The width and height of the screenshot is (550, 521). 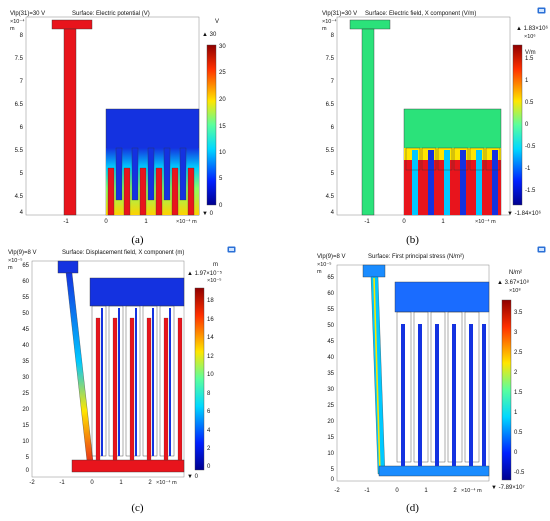 I want to click on surface-title: Surface: First principal stress (N/m²), so click(x=416, y=257).